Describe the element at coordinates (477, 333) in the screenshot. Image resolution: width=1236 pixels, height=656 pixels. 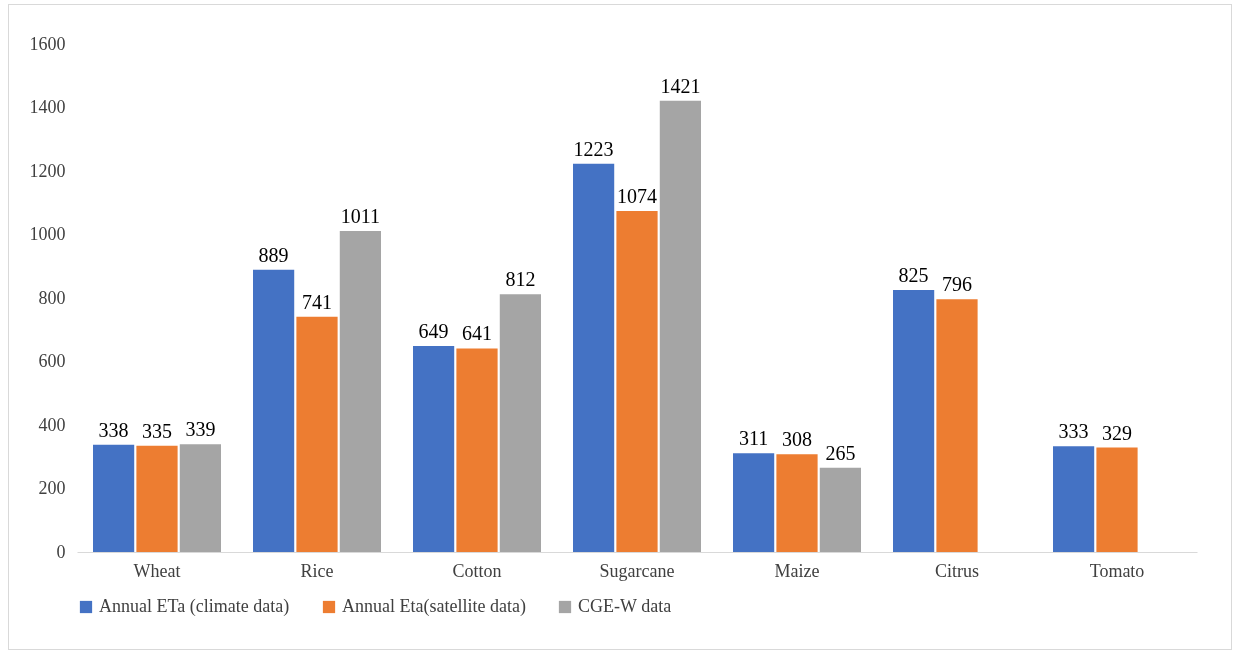
I see `data-label: 641` at that location.